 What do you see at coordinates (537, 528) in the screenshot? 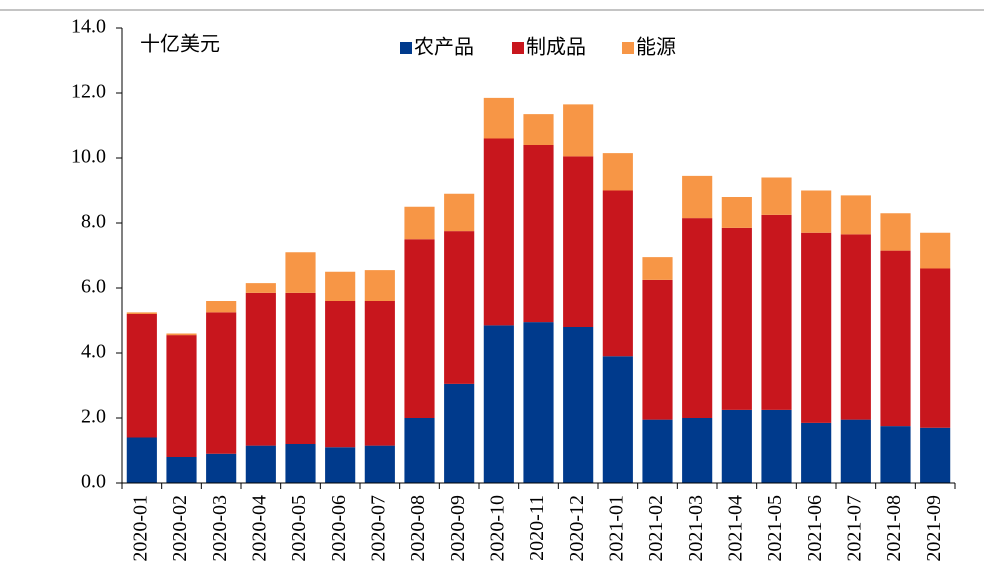
I see `x-tick-label: 2020-11` at bounding box center [537, 528].